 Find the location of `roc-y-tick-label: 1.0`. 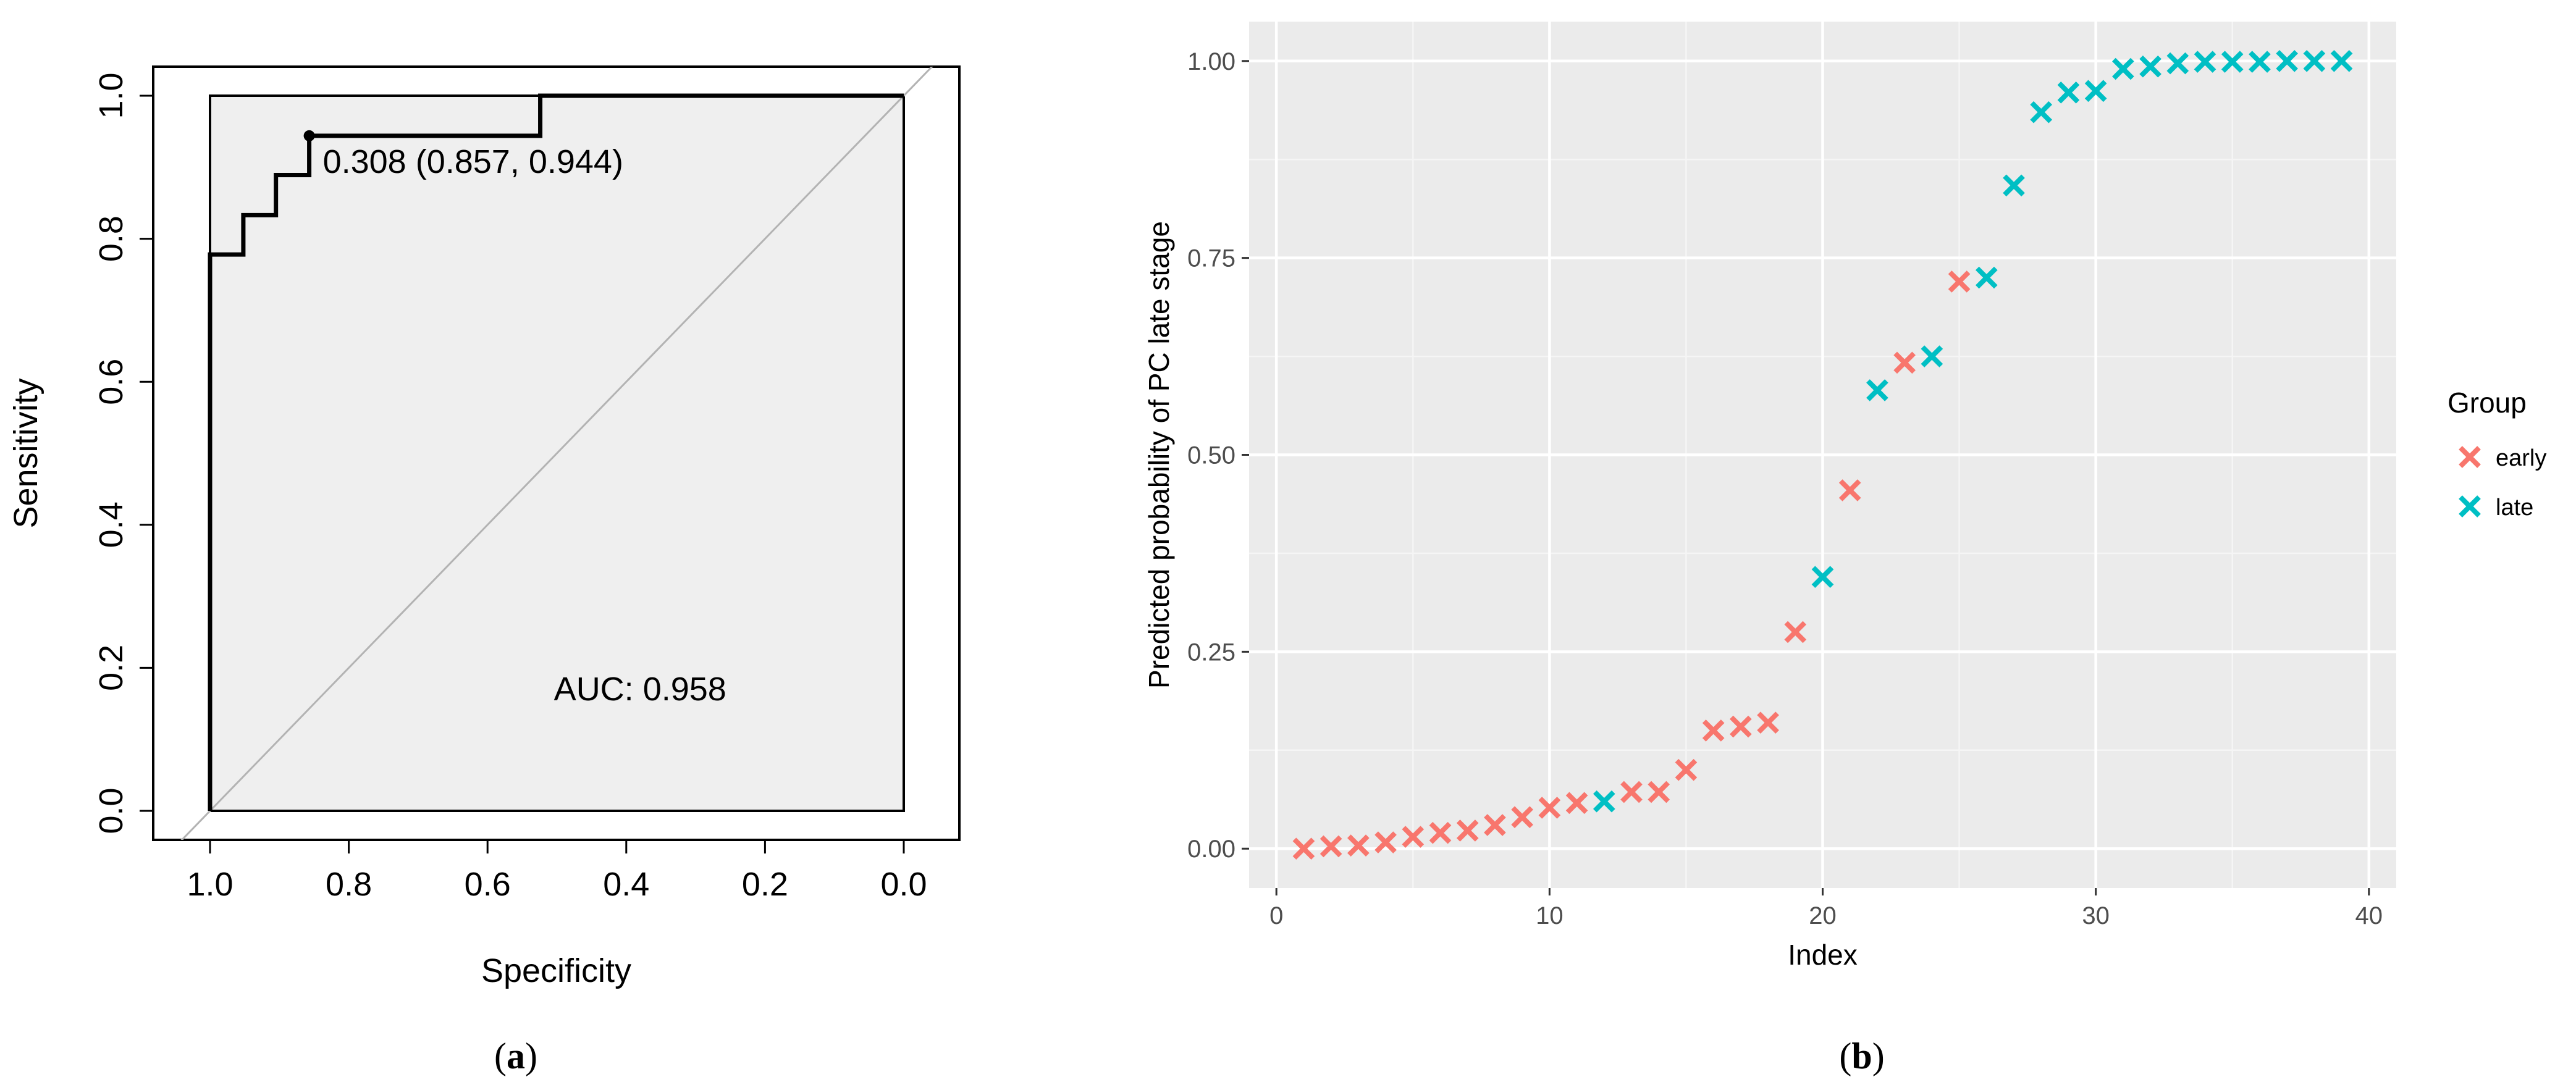

roc-y-tick-label: 1.0 is located at coordinates (111, 95).